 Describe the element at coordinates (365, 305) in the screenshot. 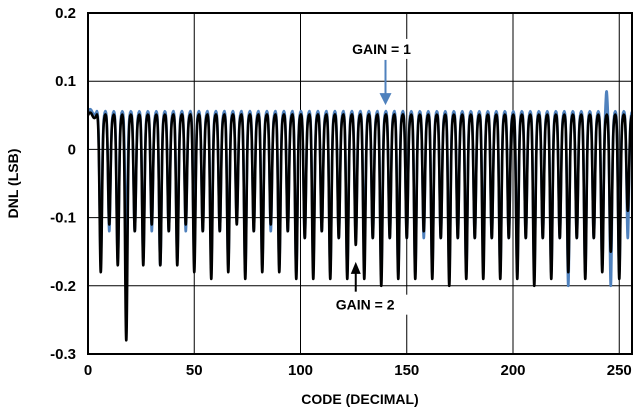

I see `annotation-gain-2: GAIN = 2` at that location.